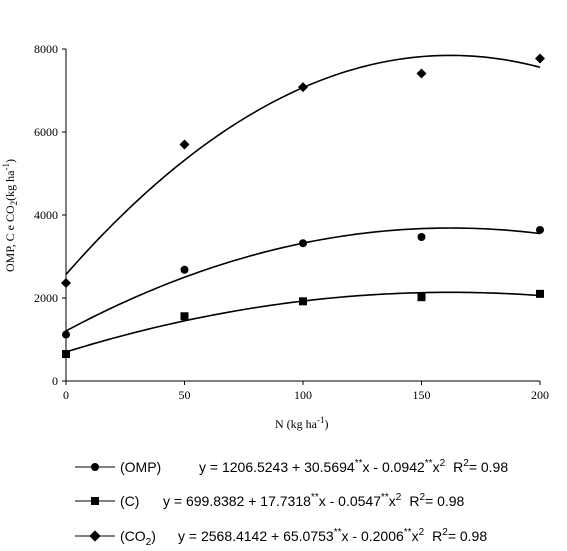 This screenshot has height=551, width=567. I want to click on legend-marker-co2, so click(95, 536).